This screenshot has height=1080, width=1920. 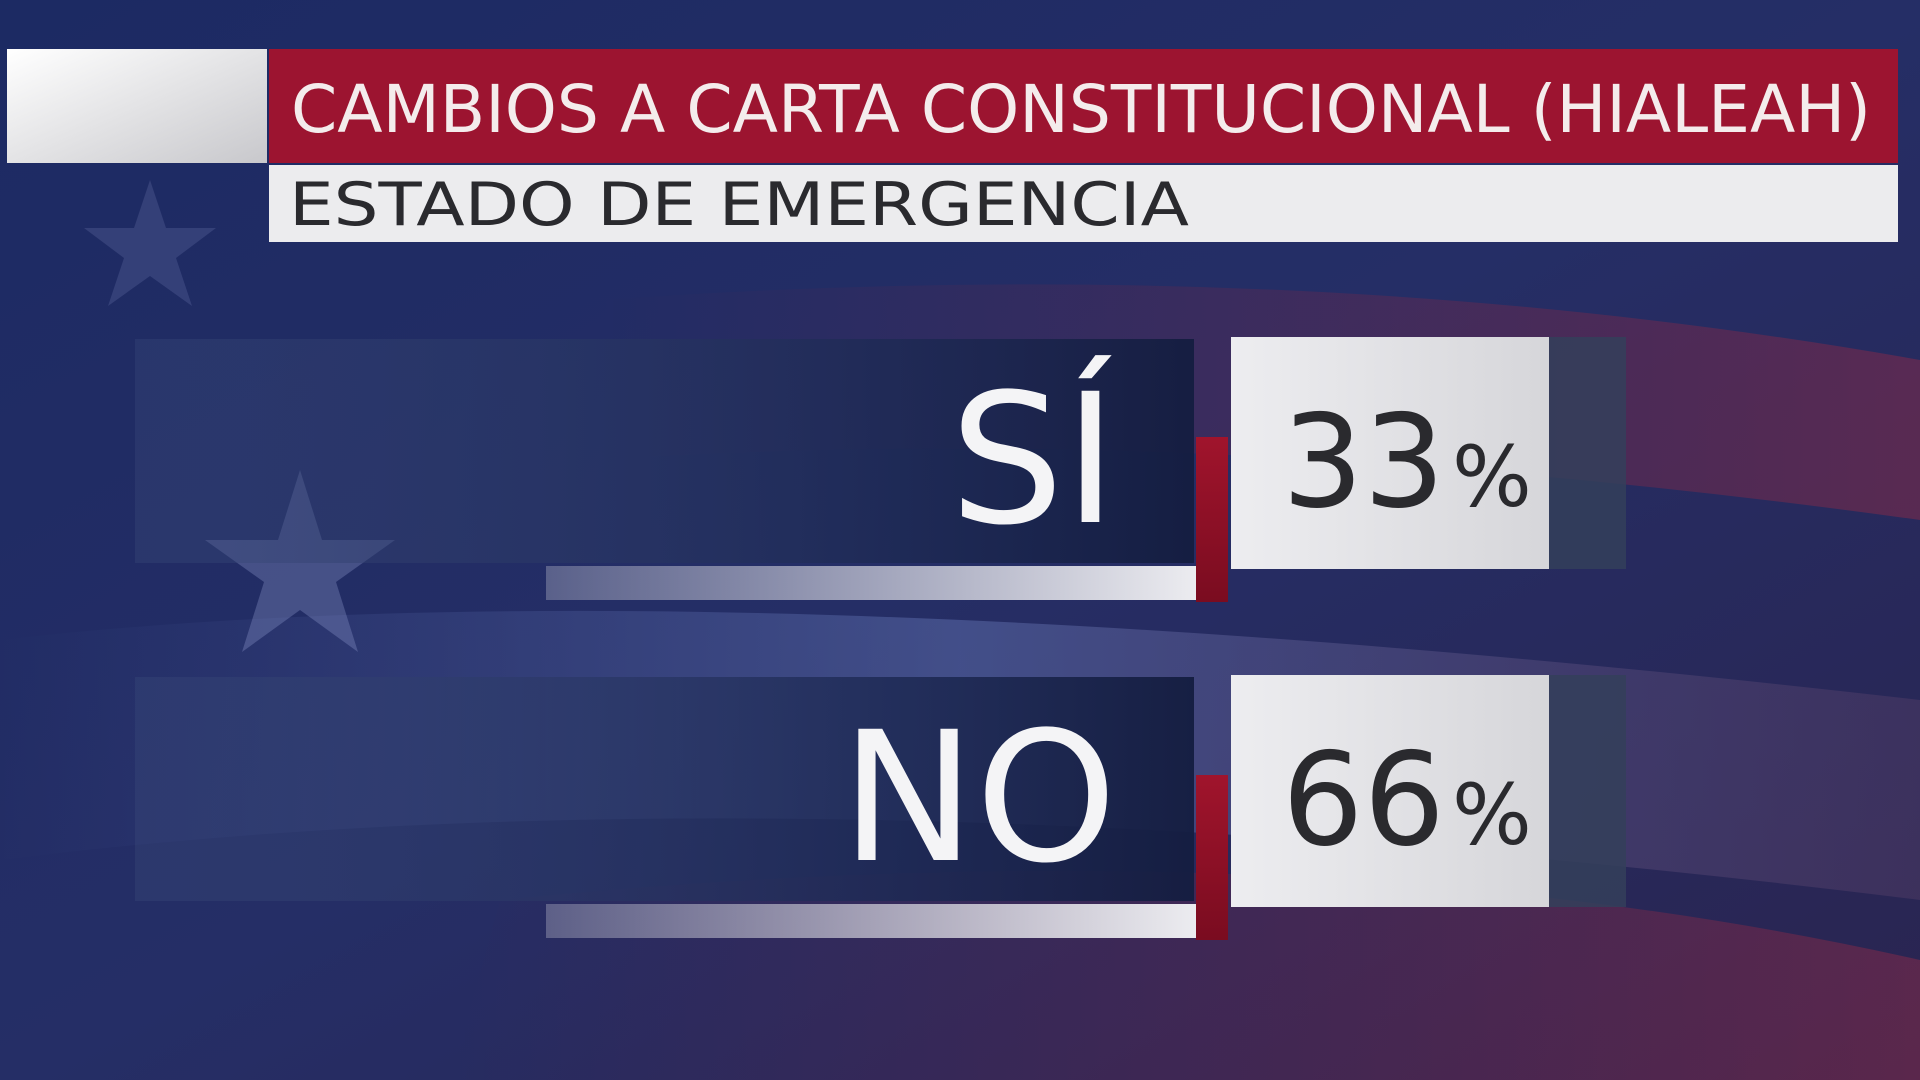 I want to click on result-label: SÍ, so click(x=1033, y=460).